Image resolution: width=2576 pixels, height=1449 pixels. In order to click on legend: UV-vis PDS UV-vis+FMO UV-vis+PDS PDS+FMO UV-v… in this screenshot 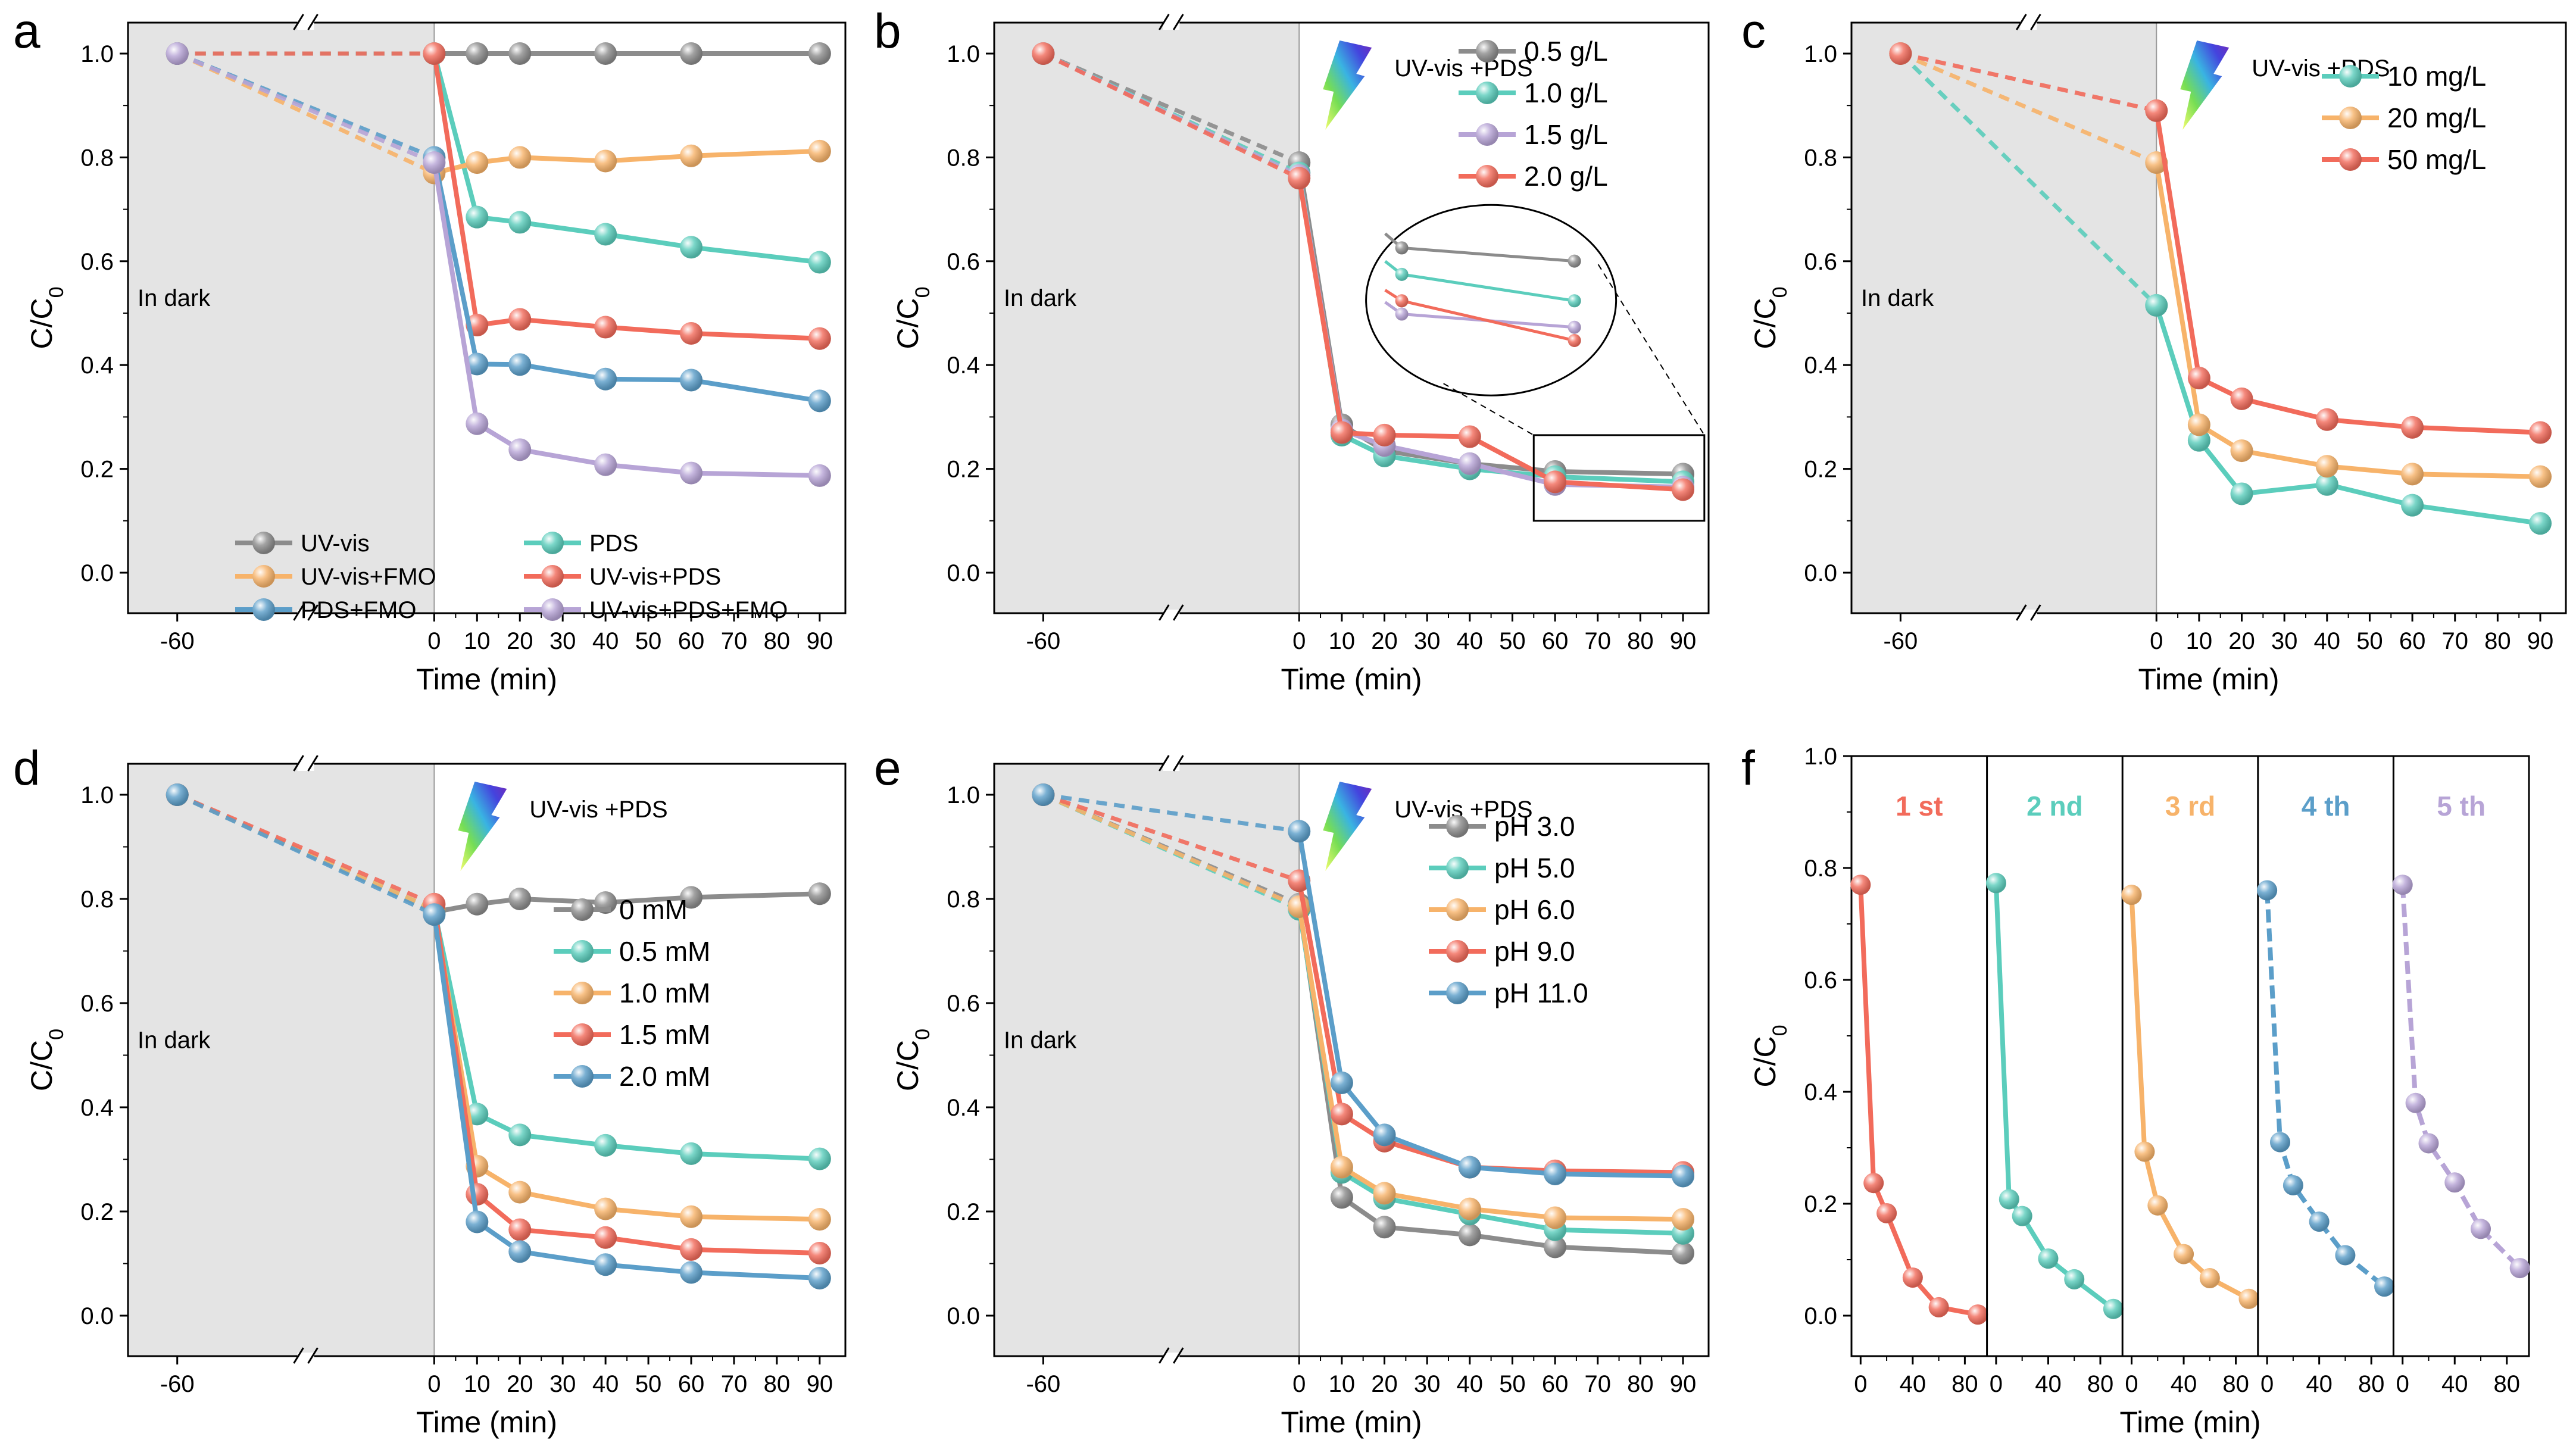, I will do `click(511, 576)`.